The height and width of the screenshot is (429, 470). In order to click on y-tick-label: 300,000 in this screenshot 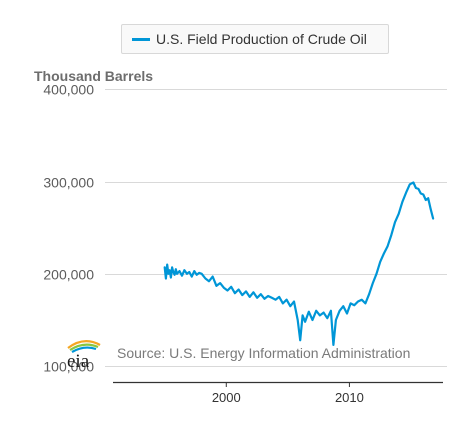, I will do `click(68, 183)`.